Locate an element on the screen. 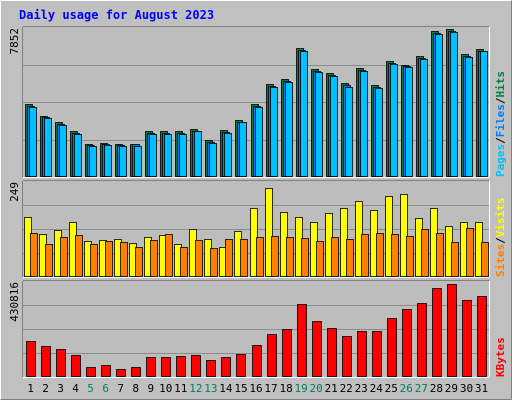 The width and height of the screenshot is (512, 400). x-tick-label-day-18: 18 is located at coordinates (285, 388).